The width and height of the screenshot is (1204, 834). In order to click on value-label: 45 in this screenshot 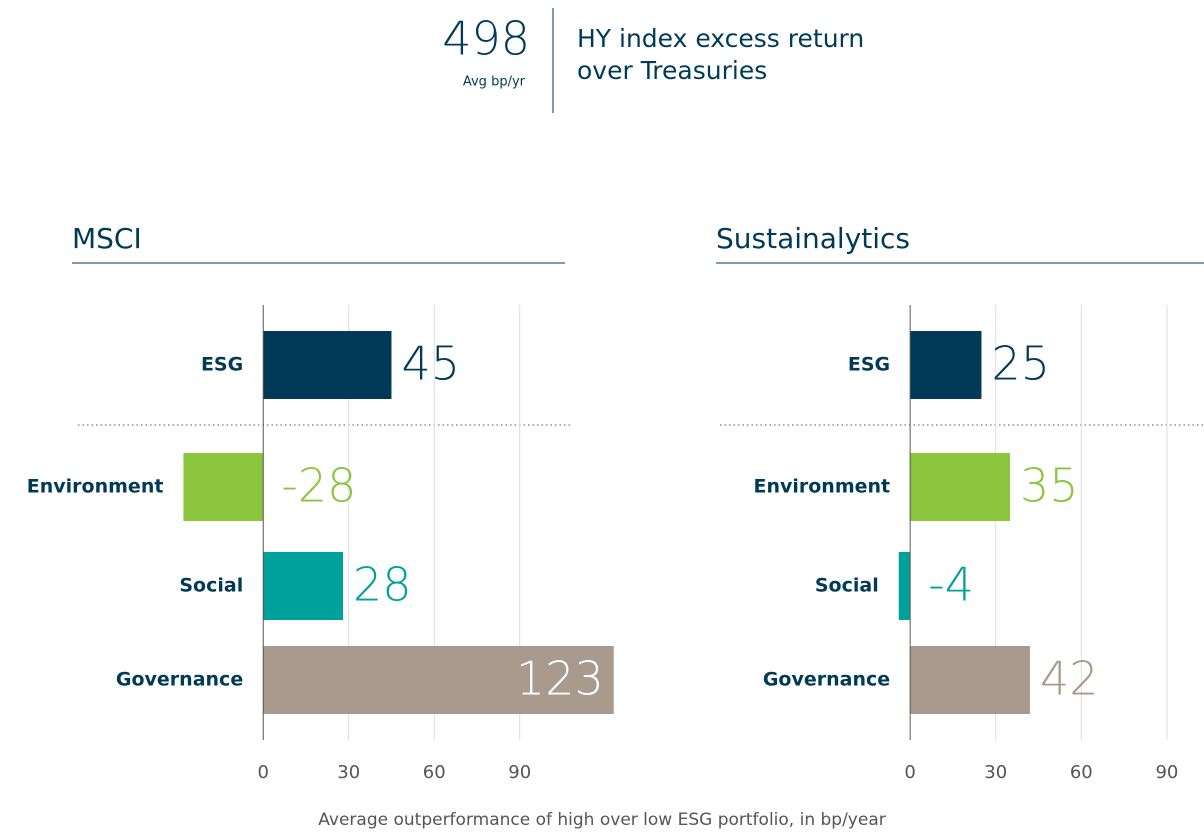, I will do `click(430, 364)`.